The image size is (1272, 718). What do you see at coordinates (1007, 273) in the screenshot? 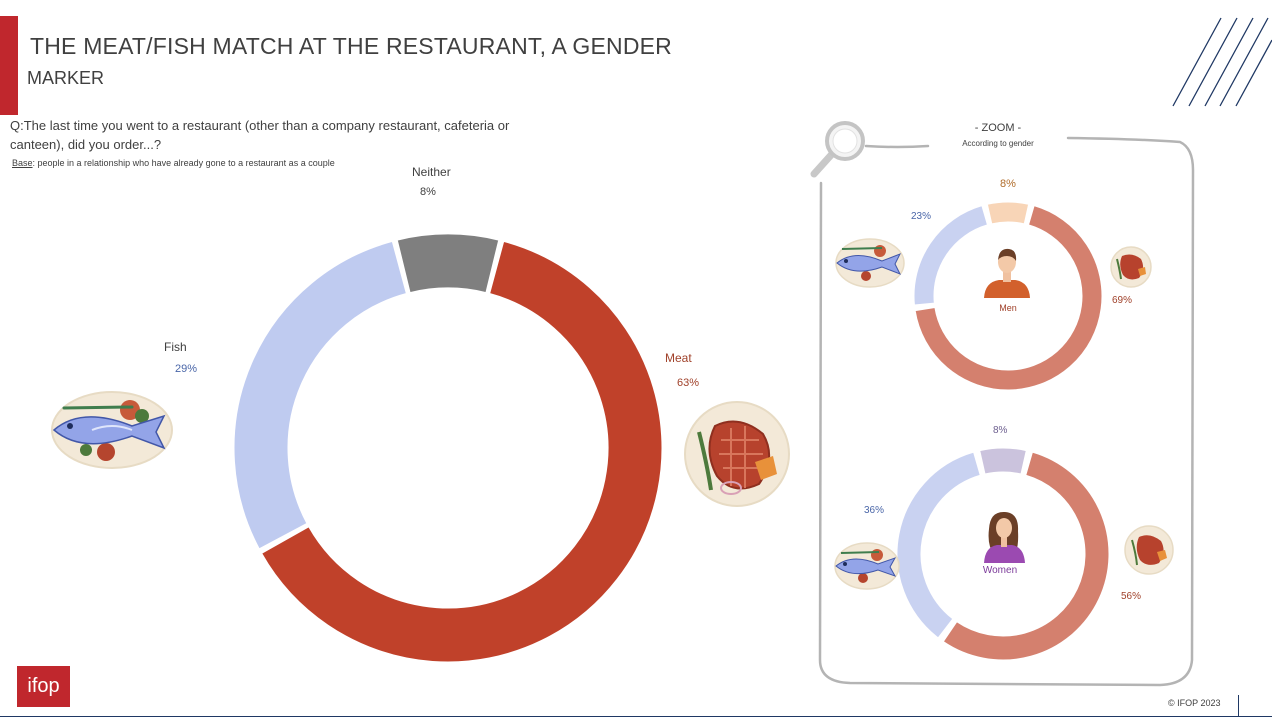
I see `man-icon` at bounding box center [1007, 273].